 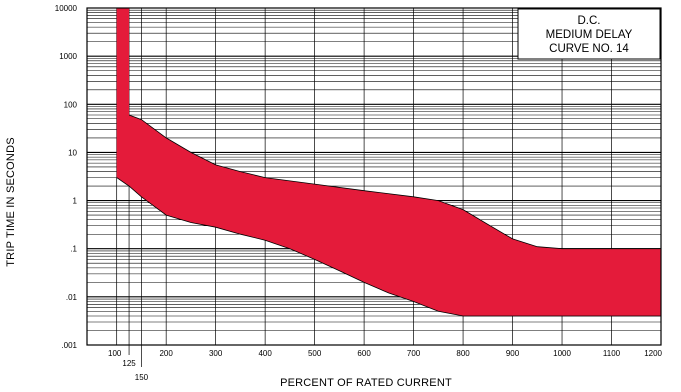 I want to click on x-tick-label: 1200, so click(x=653, y=353).